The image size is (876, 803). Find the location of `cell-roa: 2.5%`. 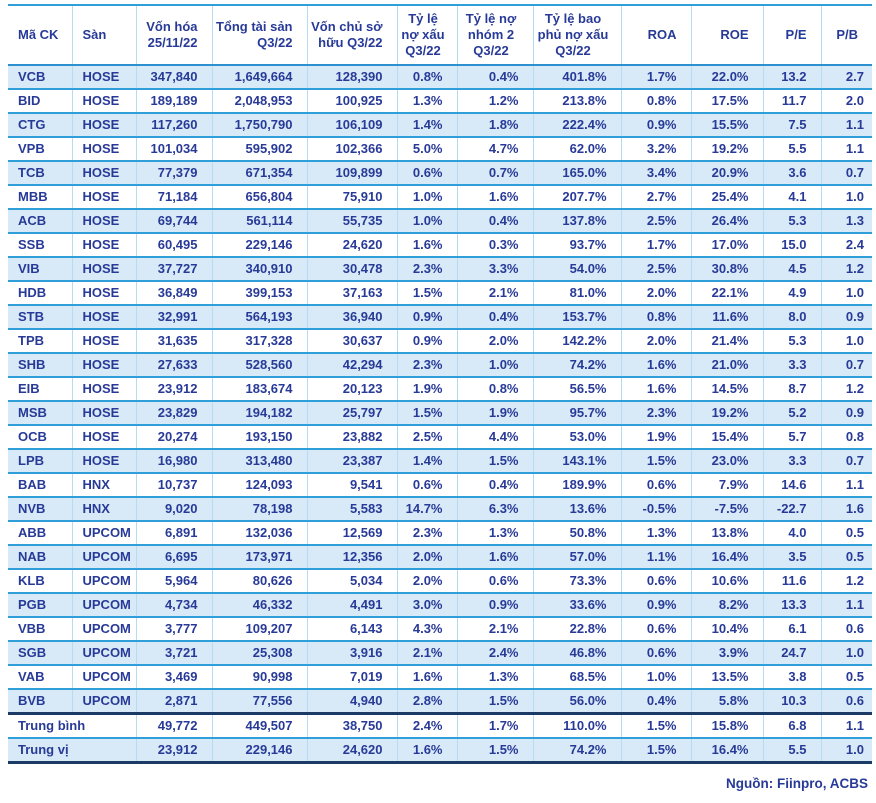

cell-roa: 2.5% is located at coordinates (655, 221).